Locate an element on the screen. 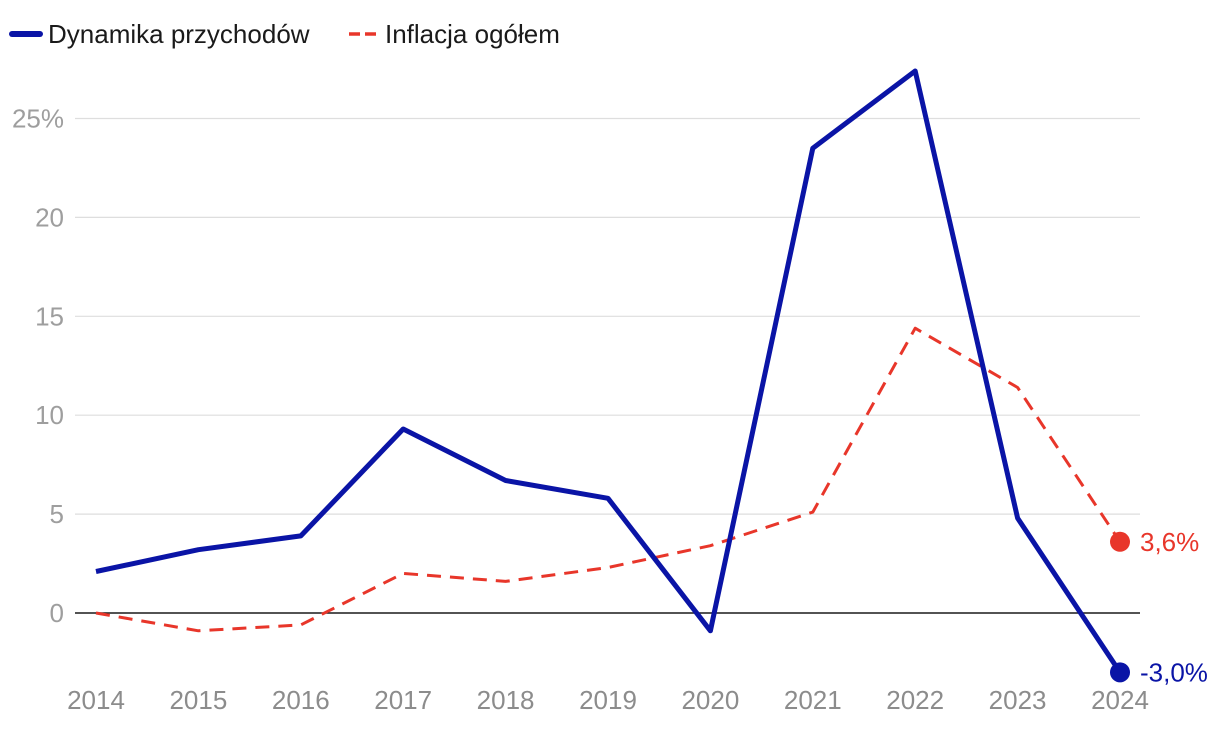 Image resolution: width=1220 pixels, height=730 pixels. end-label-inflation: 3,6% is located at coordinates (1169, 542).